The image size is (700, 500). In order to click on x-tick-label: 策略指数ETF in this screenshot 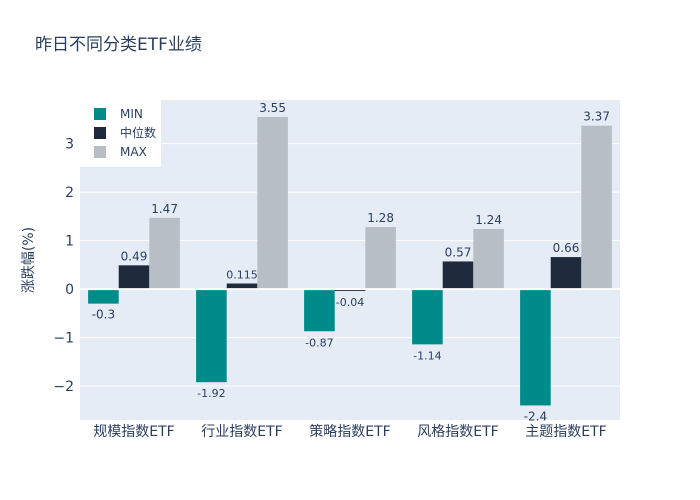, I will do `click(349, 431)`.